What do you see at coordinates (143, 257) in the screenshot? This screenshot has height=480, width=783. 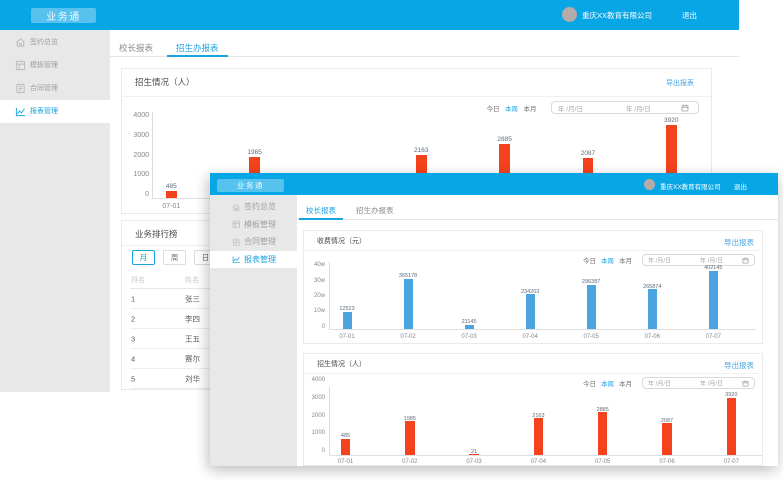 I see `range-button-月: 月` at bounding box center [143, 257].